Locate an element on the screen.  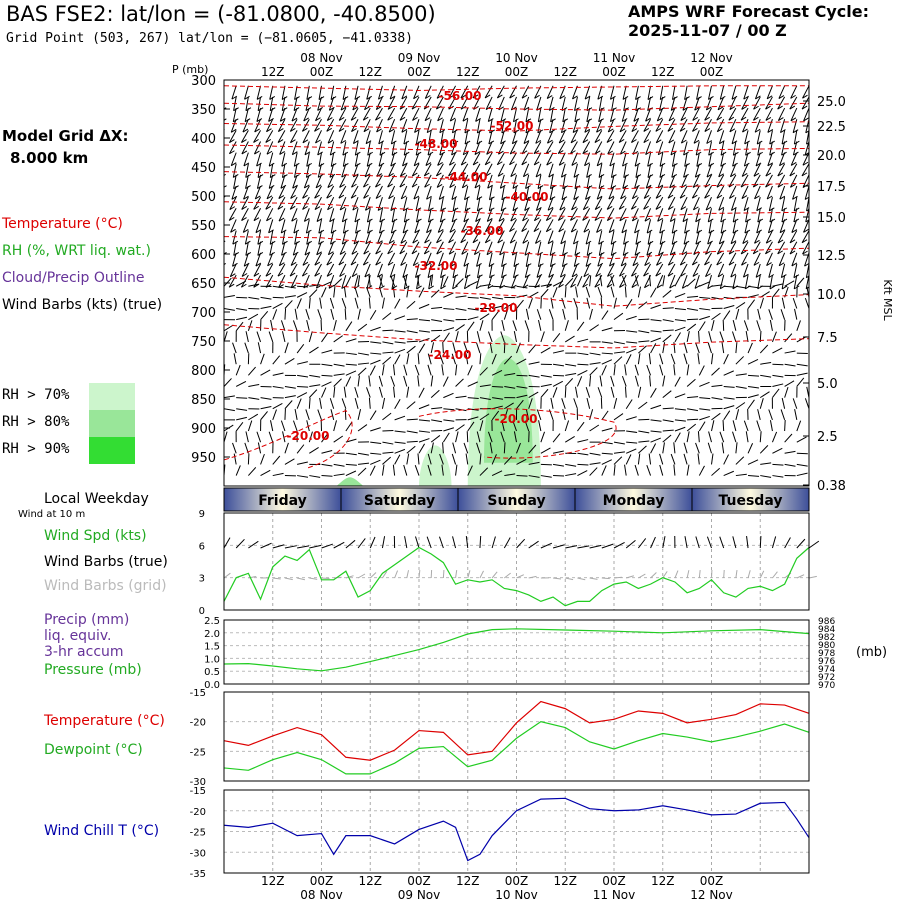
pressure-label: Pressure (mb) is located at coordinates (93, 670).